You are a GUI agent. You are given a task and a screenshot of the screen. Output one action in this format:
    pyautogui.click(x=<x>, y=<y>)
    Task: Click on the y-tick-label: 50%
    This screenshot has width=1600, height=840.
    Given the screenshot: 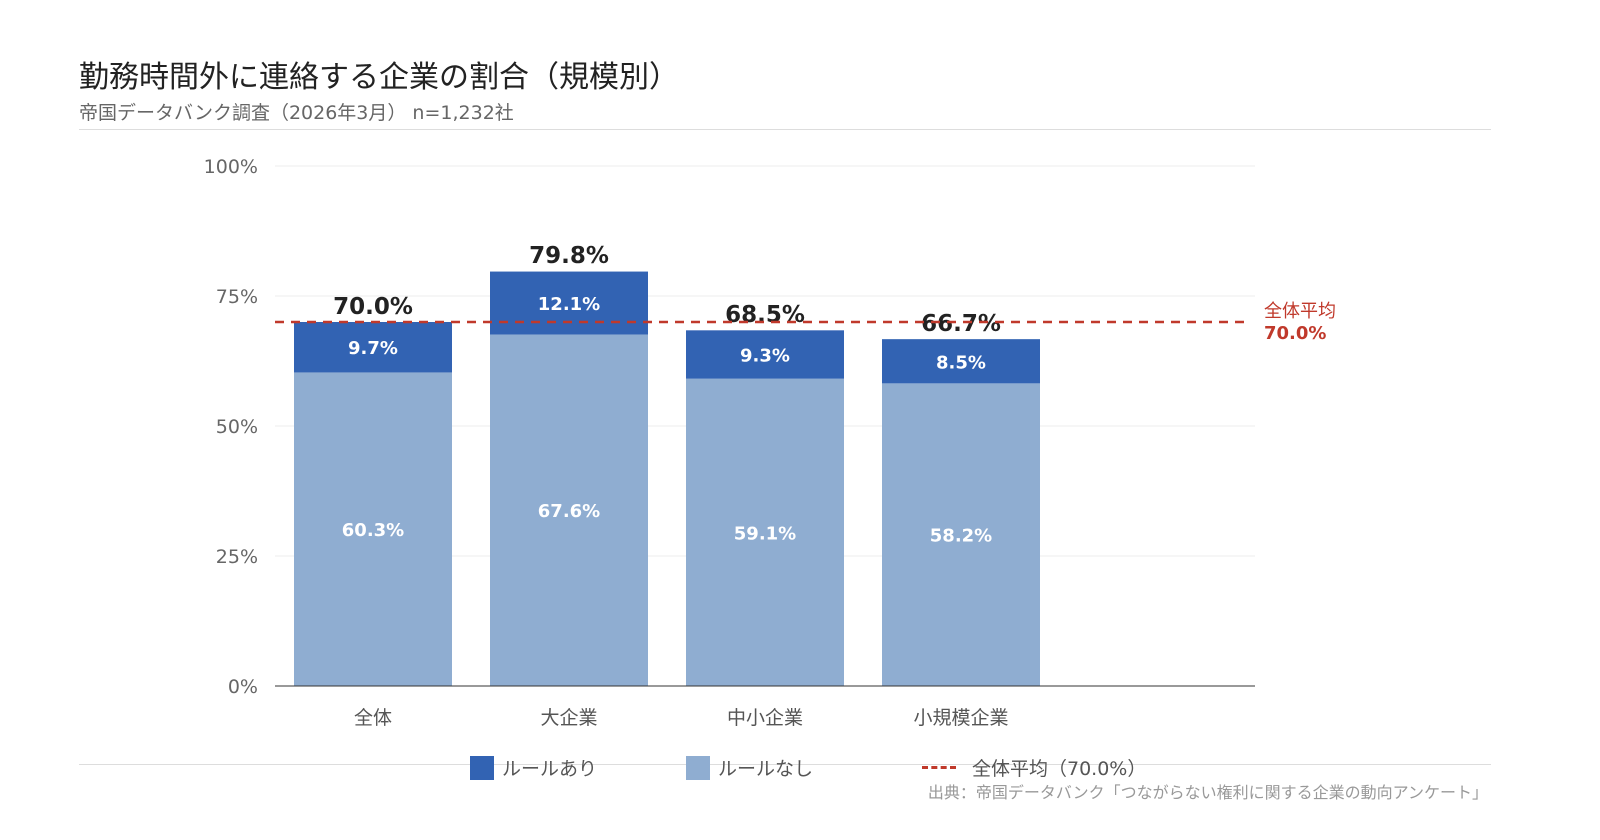 What is the action you would take?
    pyautogui.click(x=237, y=427)
    